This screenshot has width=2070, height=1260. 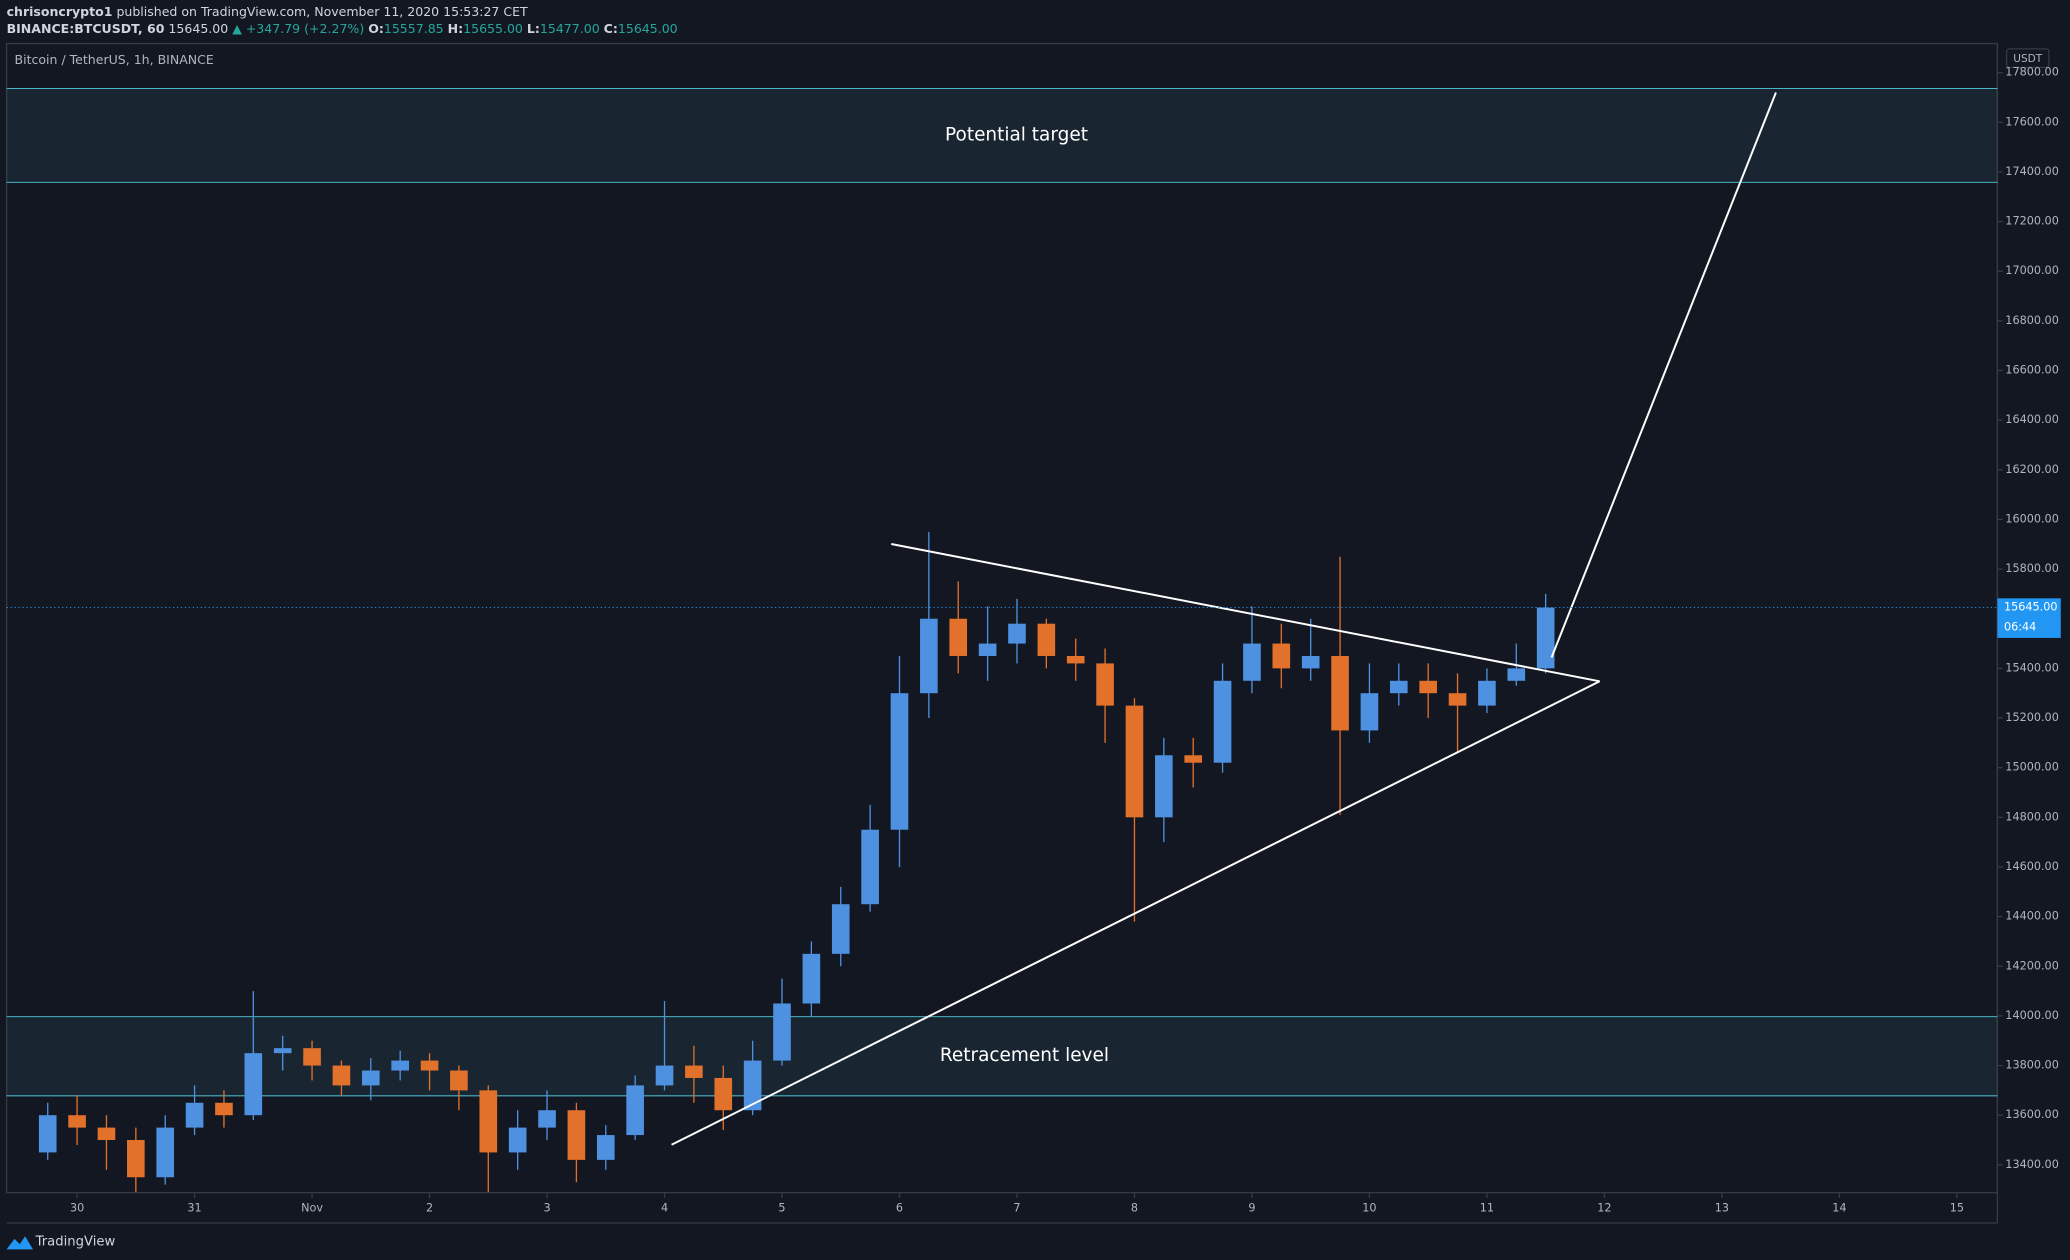 I want to click on symbol: BINANCE:BTCUSDT, 60, so click(x=86, y=28).